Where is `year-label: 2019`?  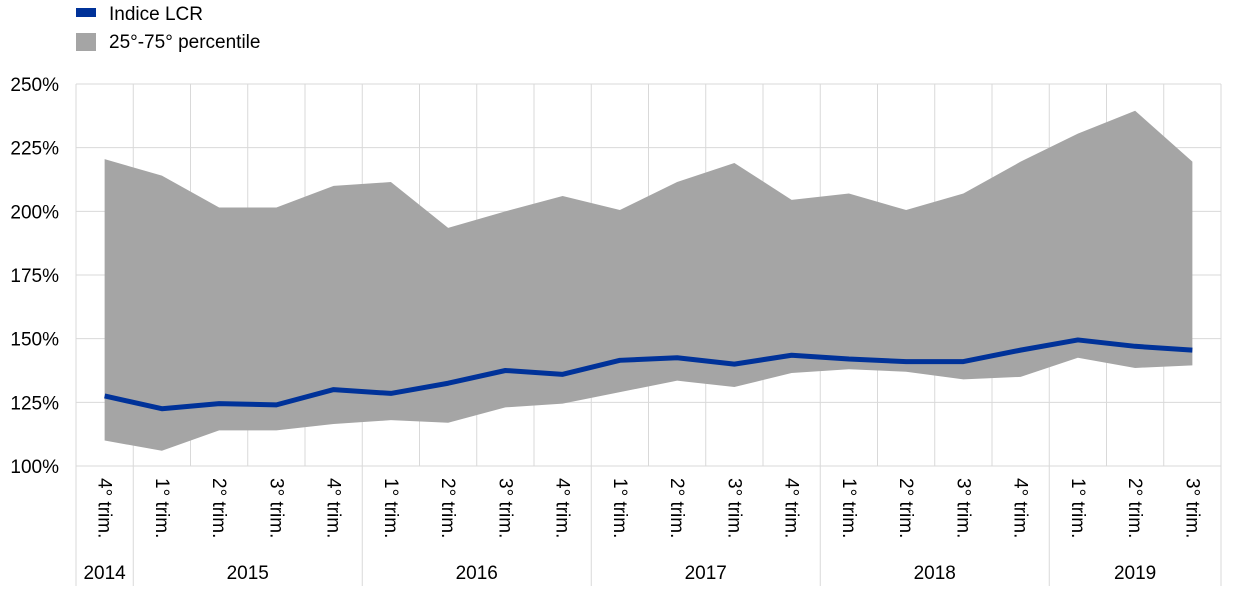 year-label: 2019 is located at coordinates (1135, 573).